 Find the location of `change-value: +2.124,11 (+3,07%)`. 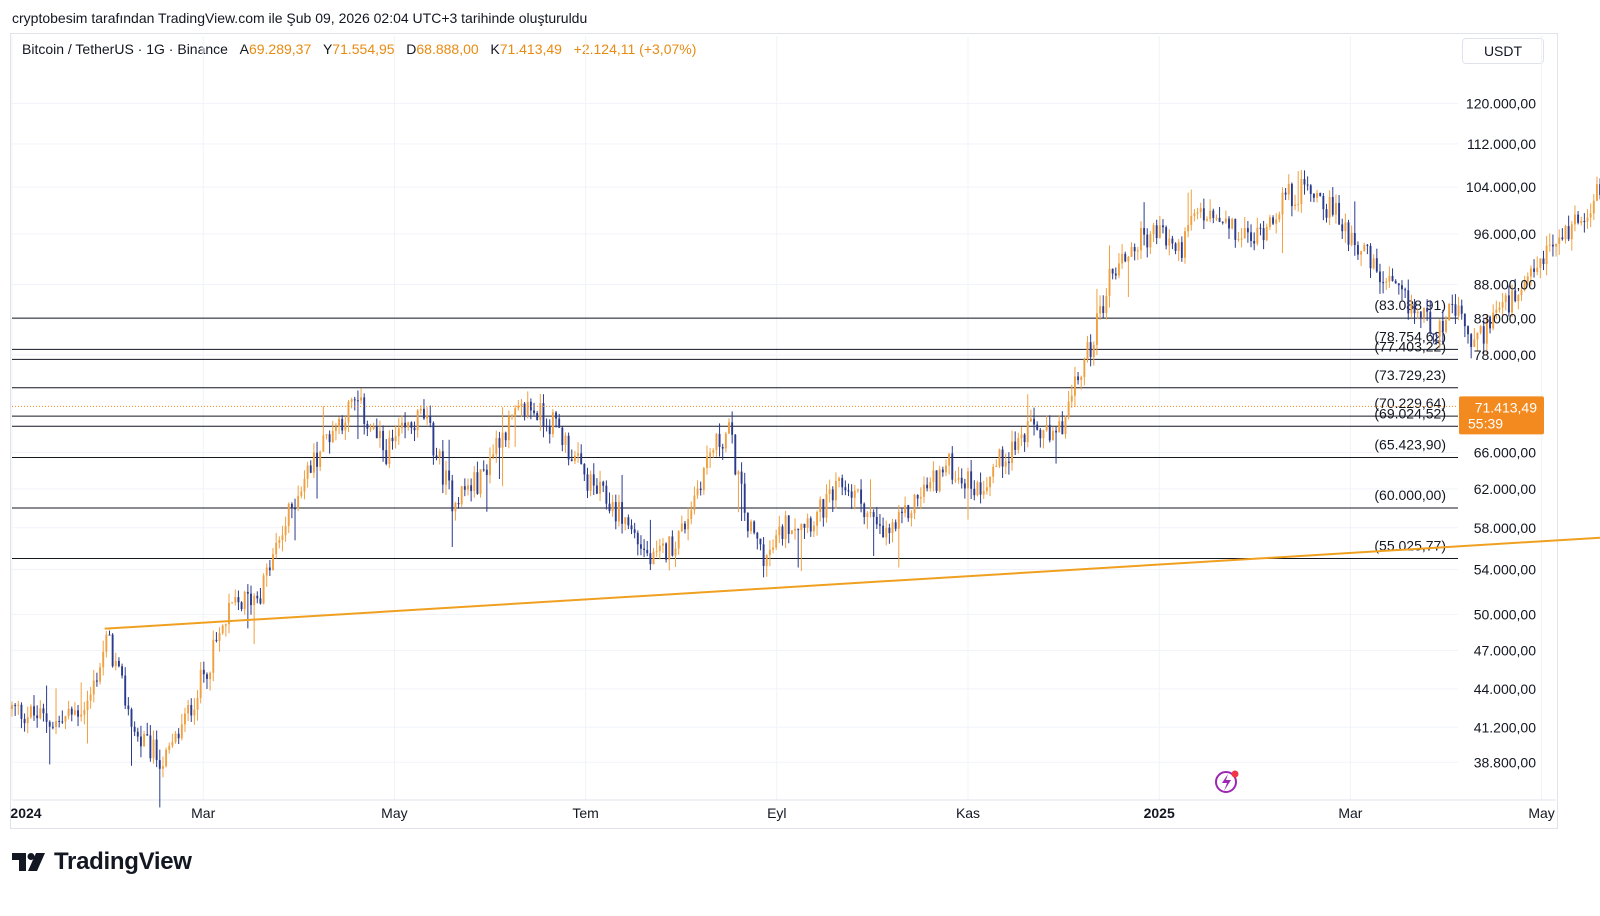

change-value: +2.124,11 (+3,07%) is located at coordinates (635, 49).